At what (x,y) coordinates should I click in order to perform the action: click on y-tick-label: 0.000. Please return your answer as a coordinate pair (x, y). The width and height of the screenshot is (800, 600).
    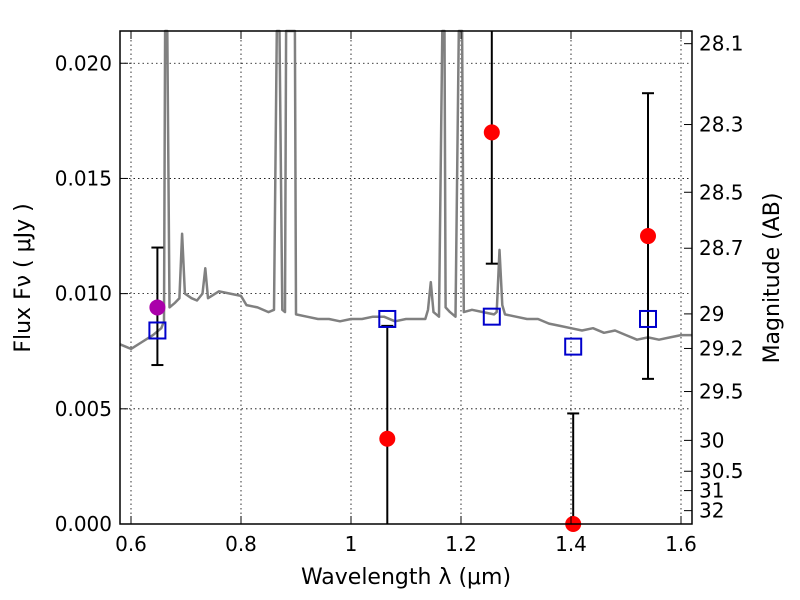
    Looking at the image, I should click on (83, 524).